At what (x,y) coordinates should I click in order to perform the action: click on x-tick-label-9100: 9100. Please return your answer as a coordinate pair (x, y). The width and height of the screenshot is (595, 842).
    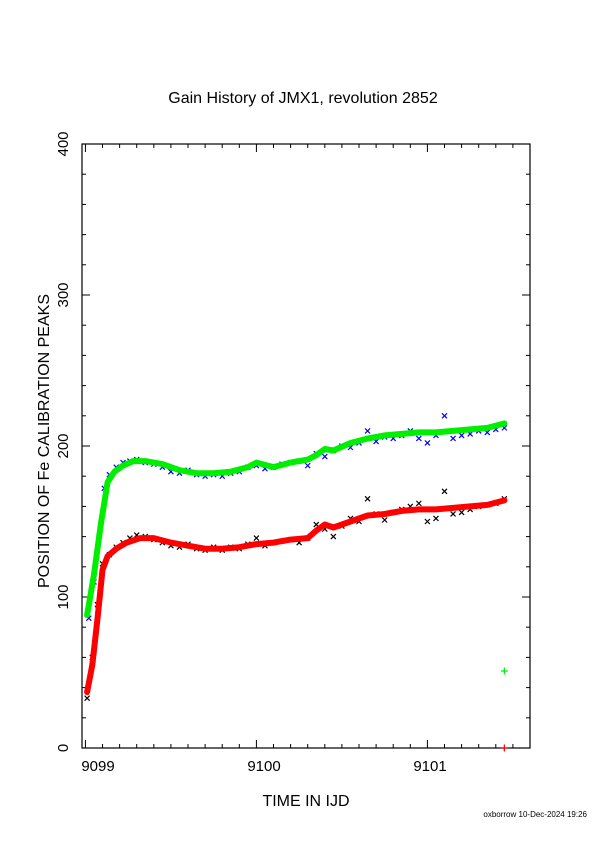
    Looking at the image, I should click on (263, 766).